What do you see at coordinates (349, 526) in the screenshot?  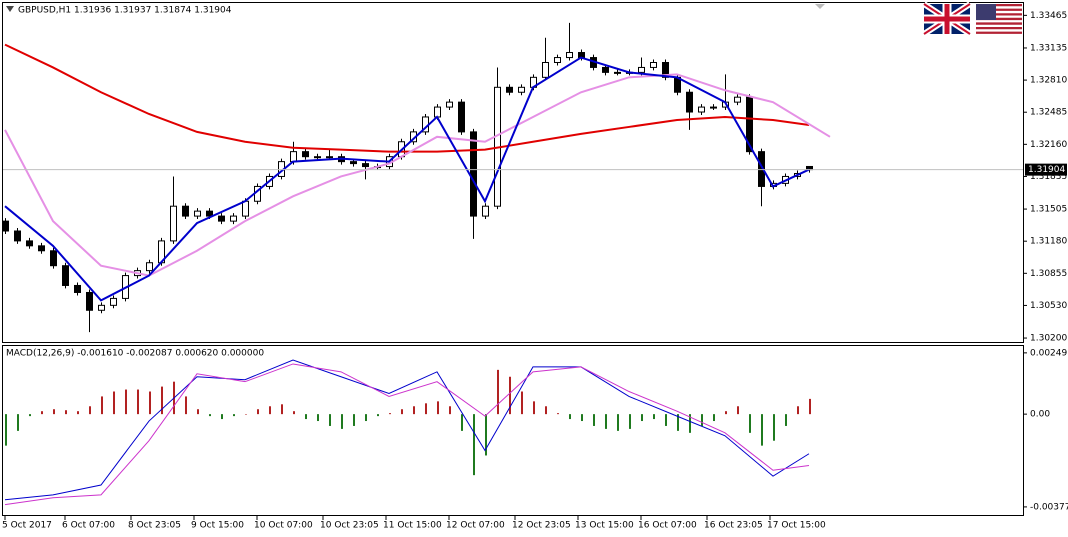 I see `x-tick-label: 10 Oct 23:05` at bounding box center [349, 526].